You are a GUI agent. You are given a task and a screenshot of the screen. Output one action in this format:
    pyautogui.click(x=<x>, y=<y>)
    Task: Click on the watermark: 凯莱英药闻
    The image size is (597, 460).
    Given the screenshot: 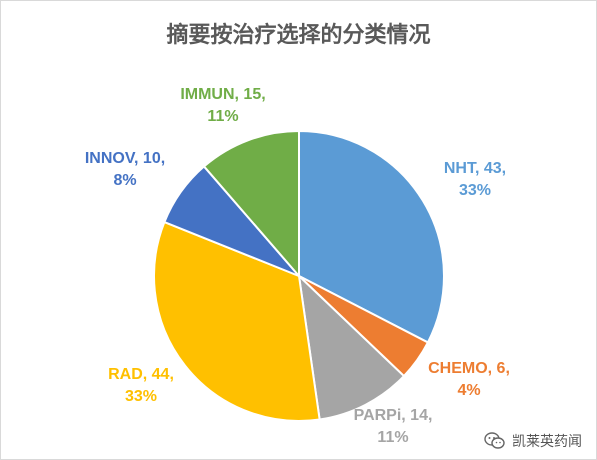 What is the action you would take?
    pyautogui.click(x=533, y=441)
    